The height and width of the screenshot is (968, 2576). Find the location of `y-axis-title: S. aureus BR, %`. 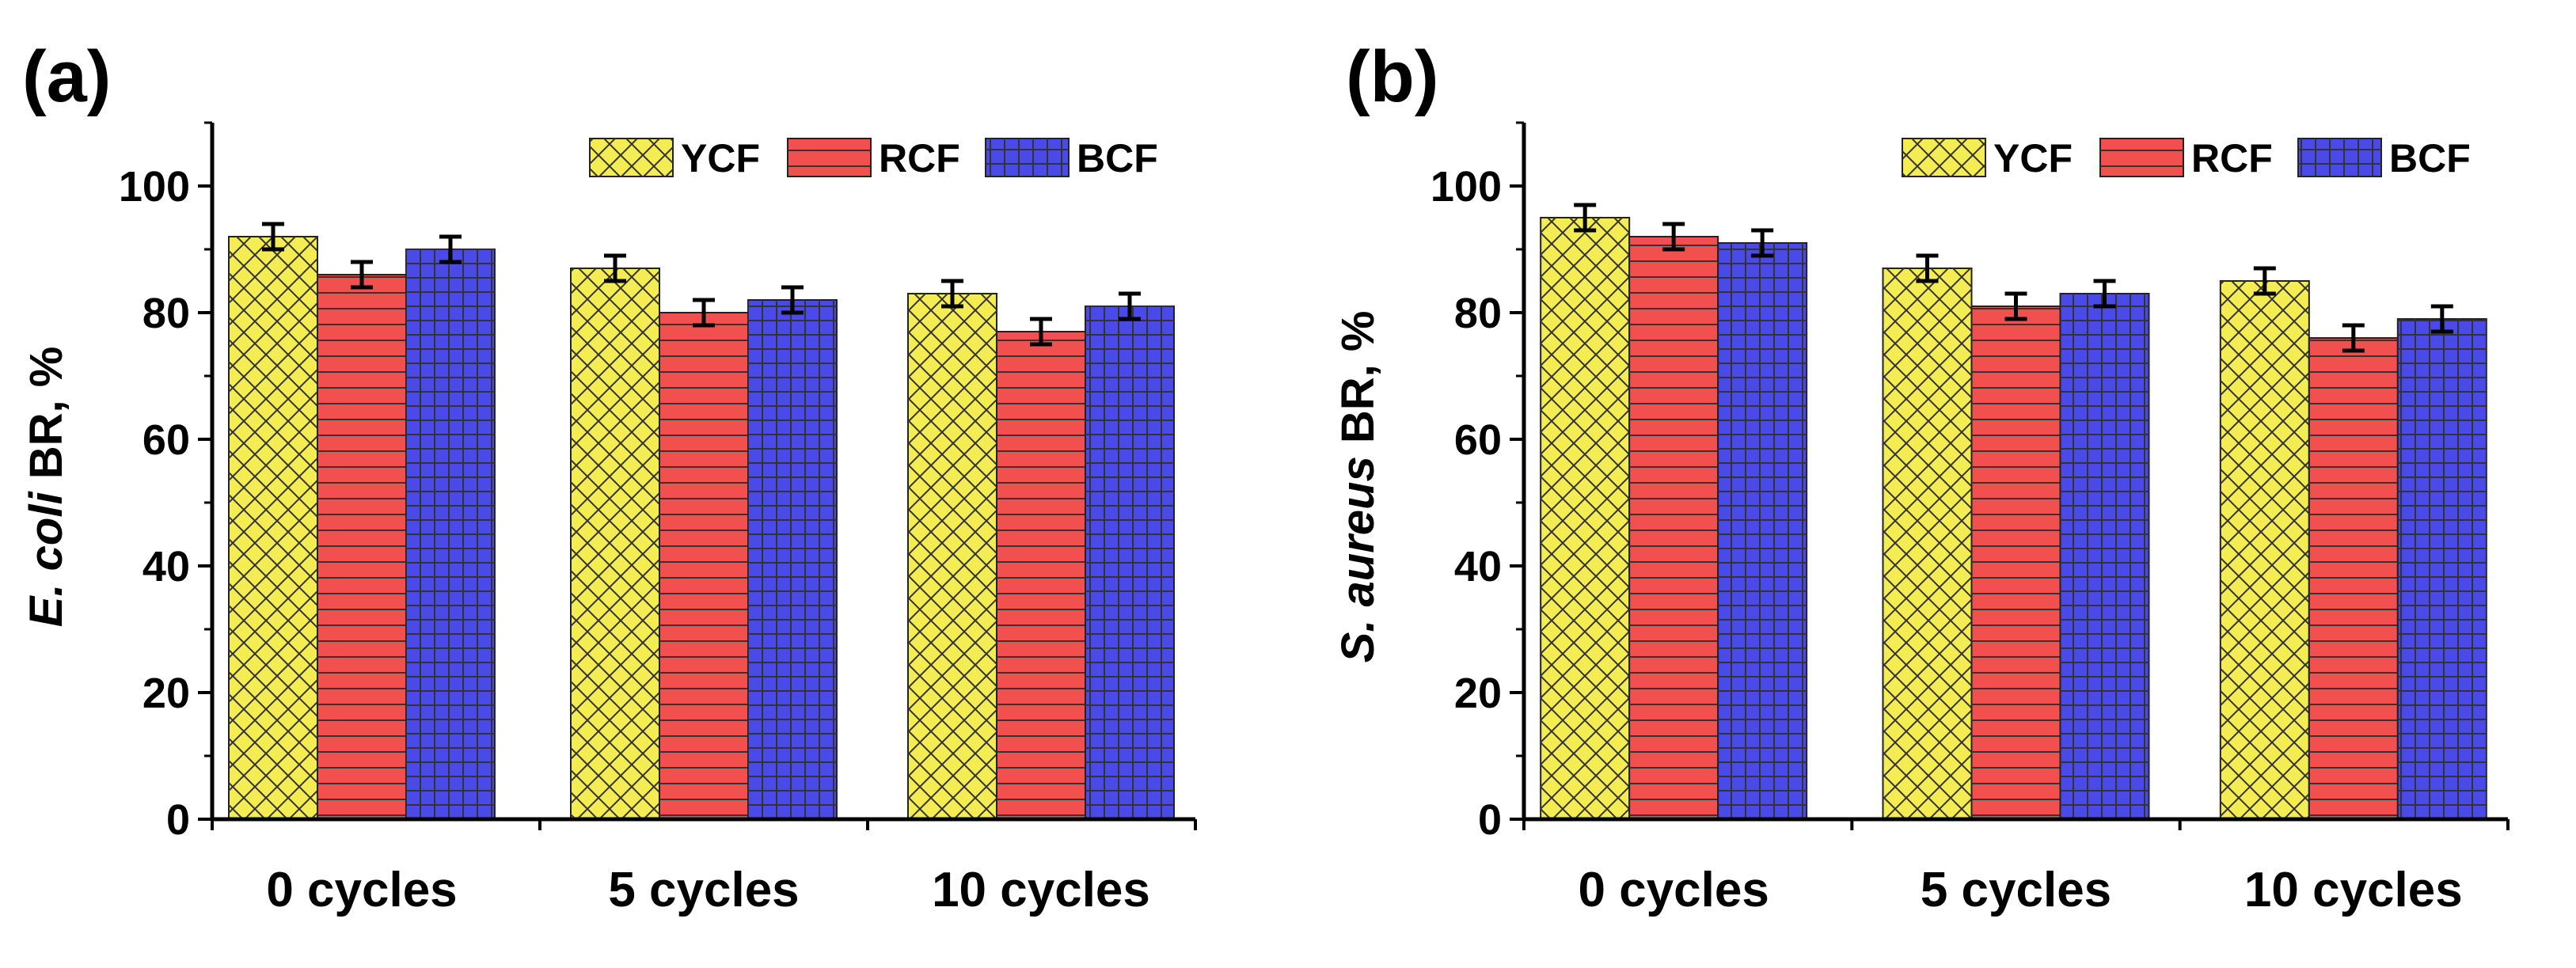

y-axis-title: S. aureus BR, % is located at coordinates (1358, 487).